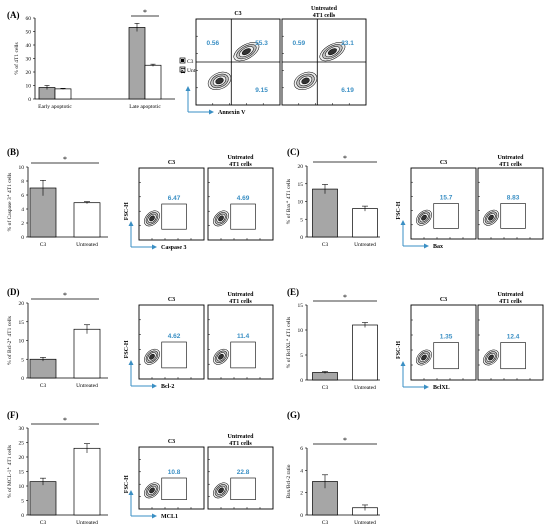 The height and width of the screenshot is (531, 550). I want to click on quadrant-percentage: 55.3, so click(261, 43).